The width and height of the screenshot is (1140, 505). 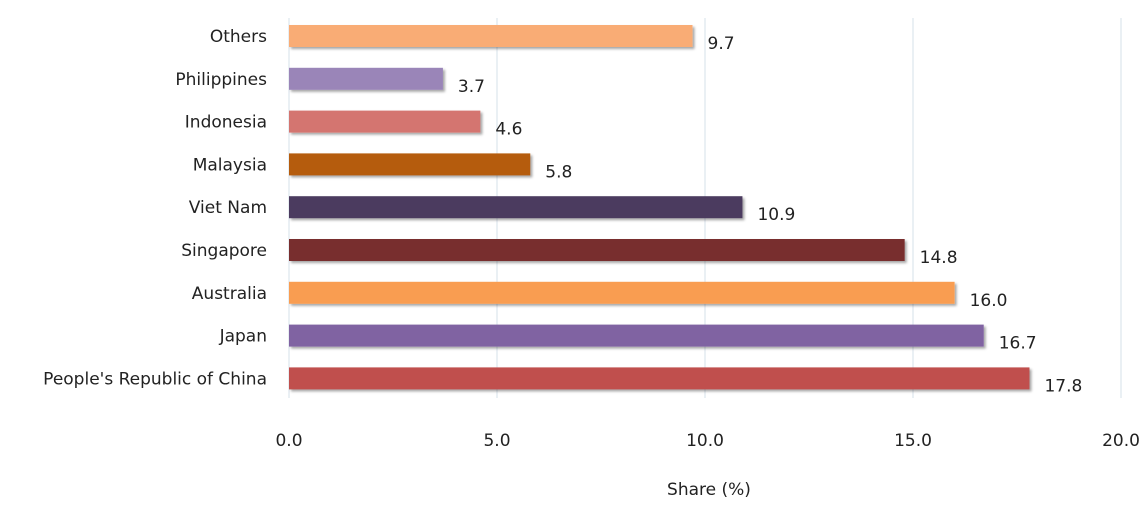 I want to click on category-label: Indonesia, so click(x=226, y=123).